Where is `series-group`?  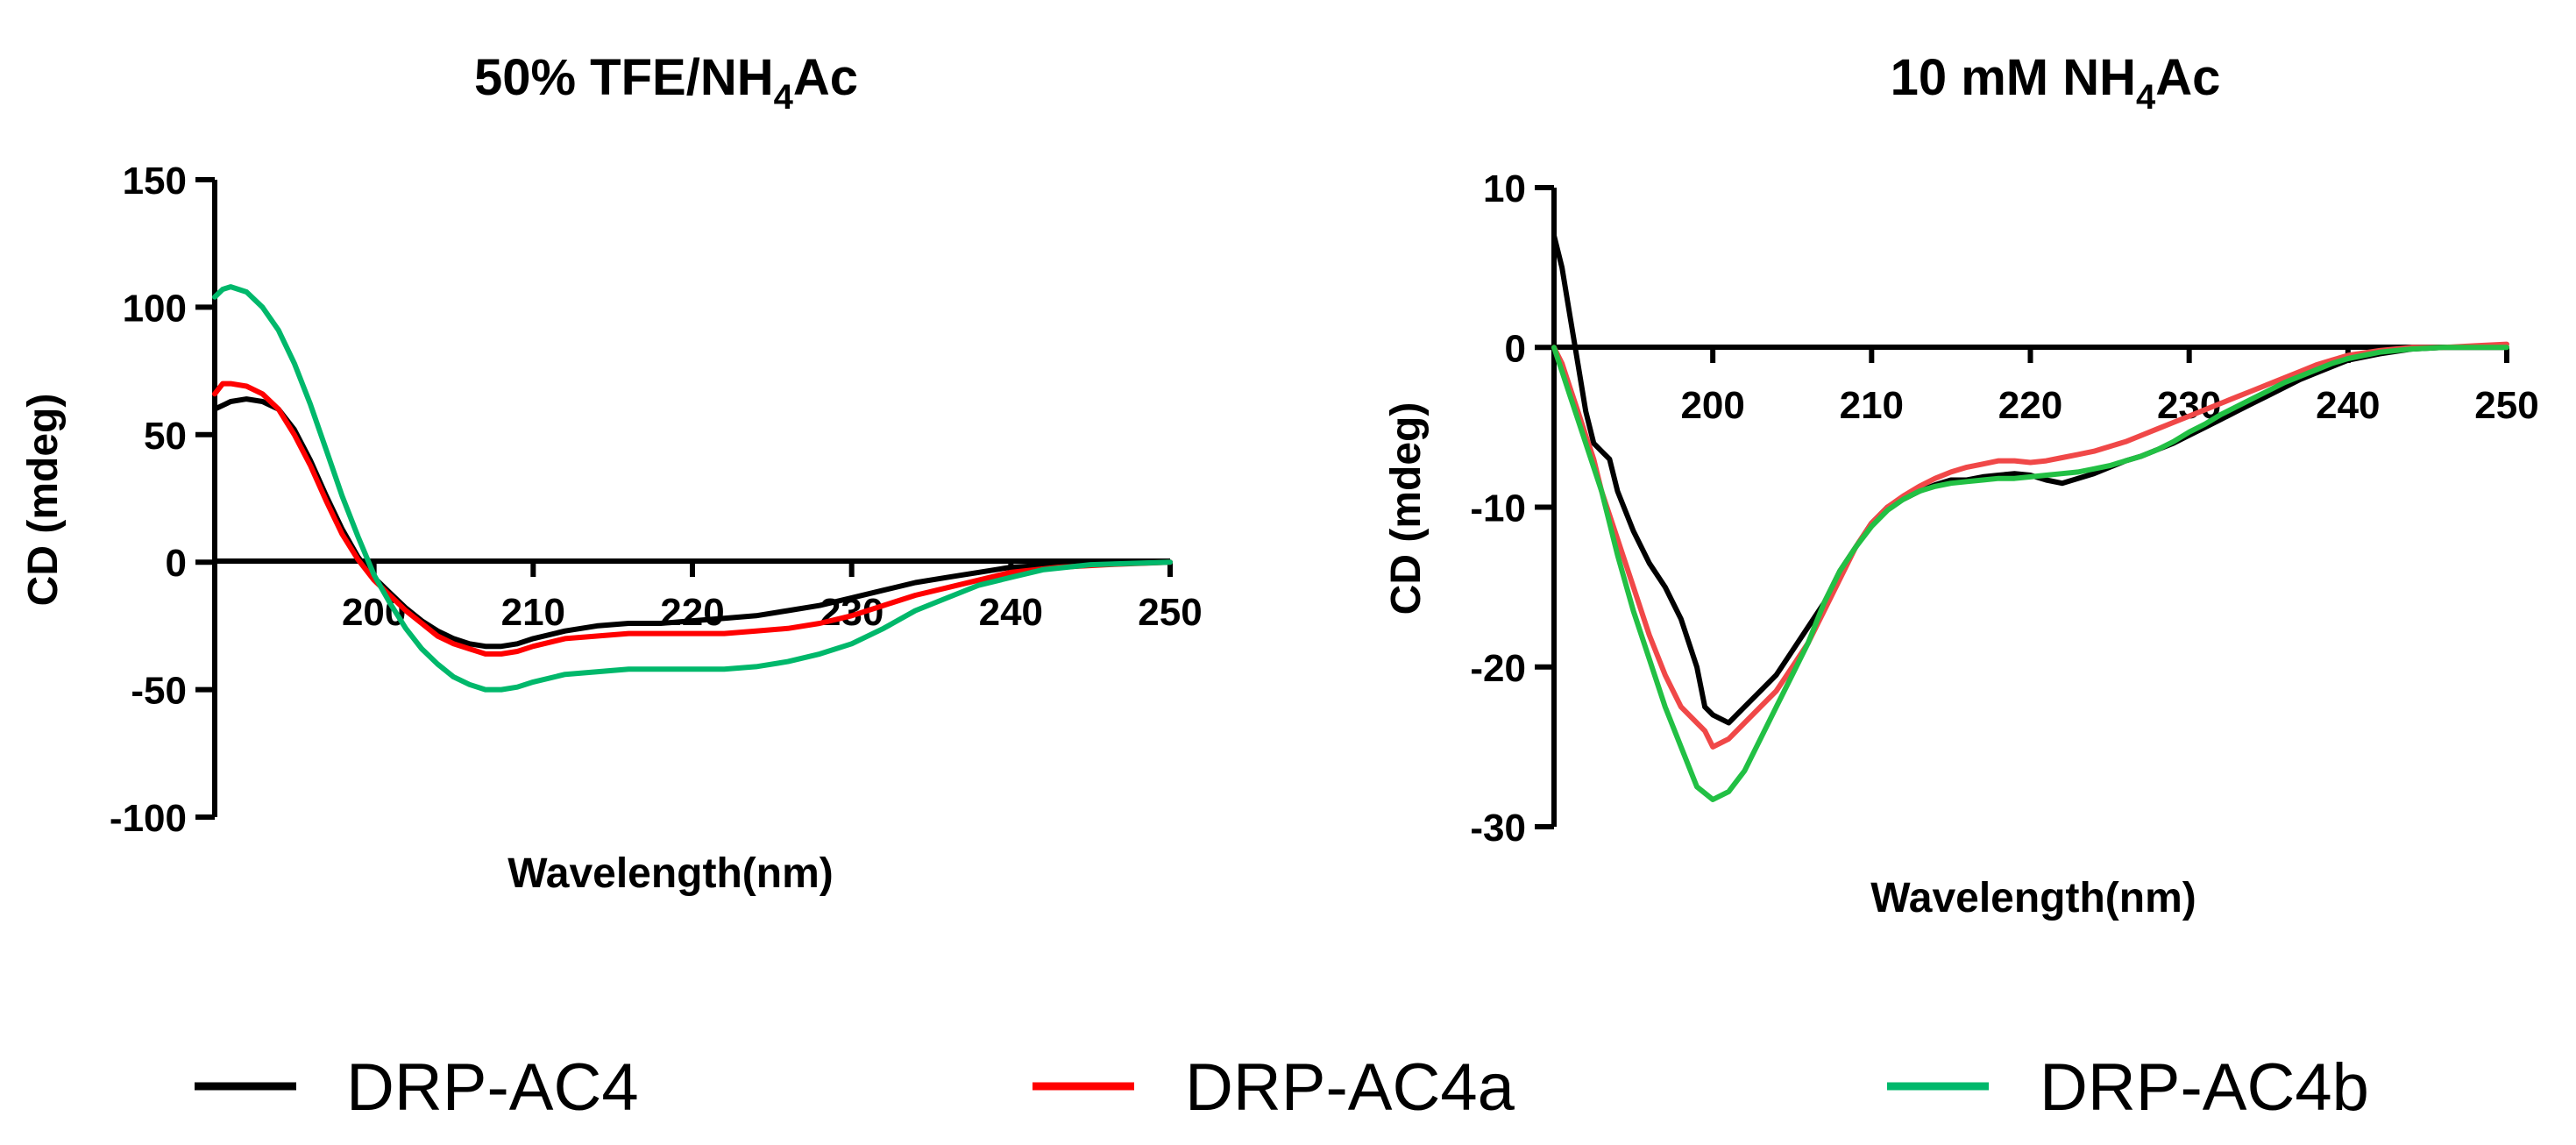
series-group is located at coordinates (692, 488).